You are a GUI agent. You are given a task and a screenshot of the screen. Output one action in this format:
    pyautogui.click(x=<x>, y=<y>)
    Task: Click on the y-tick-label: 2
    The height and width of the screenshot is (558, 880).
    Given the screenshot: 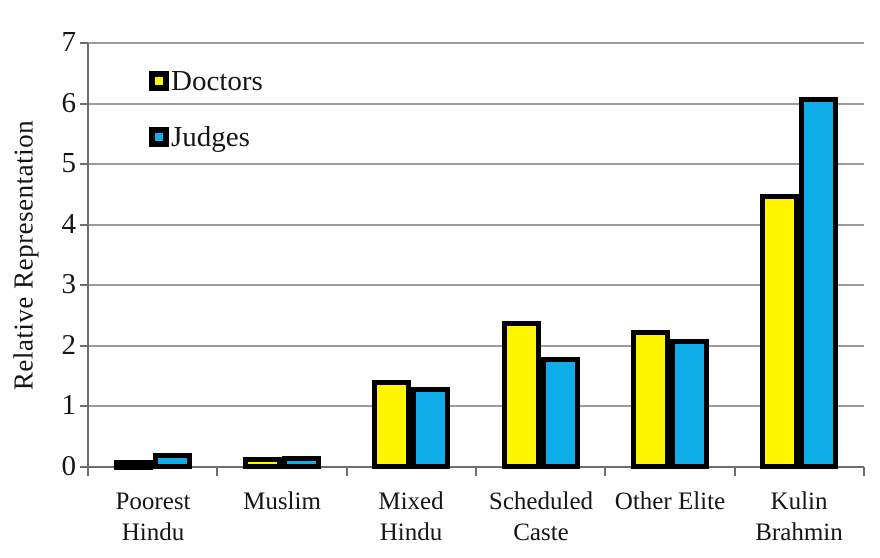 What is the action you would take?
    pyautogui.click(x=69, y=344)
    